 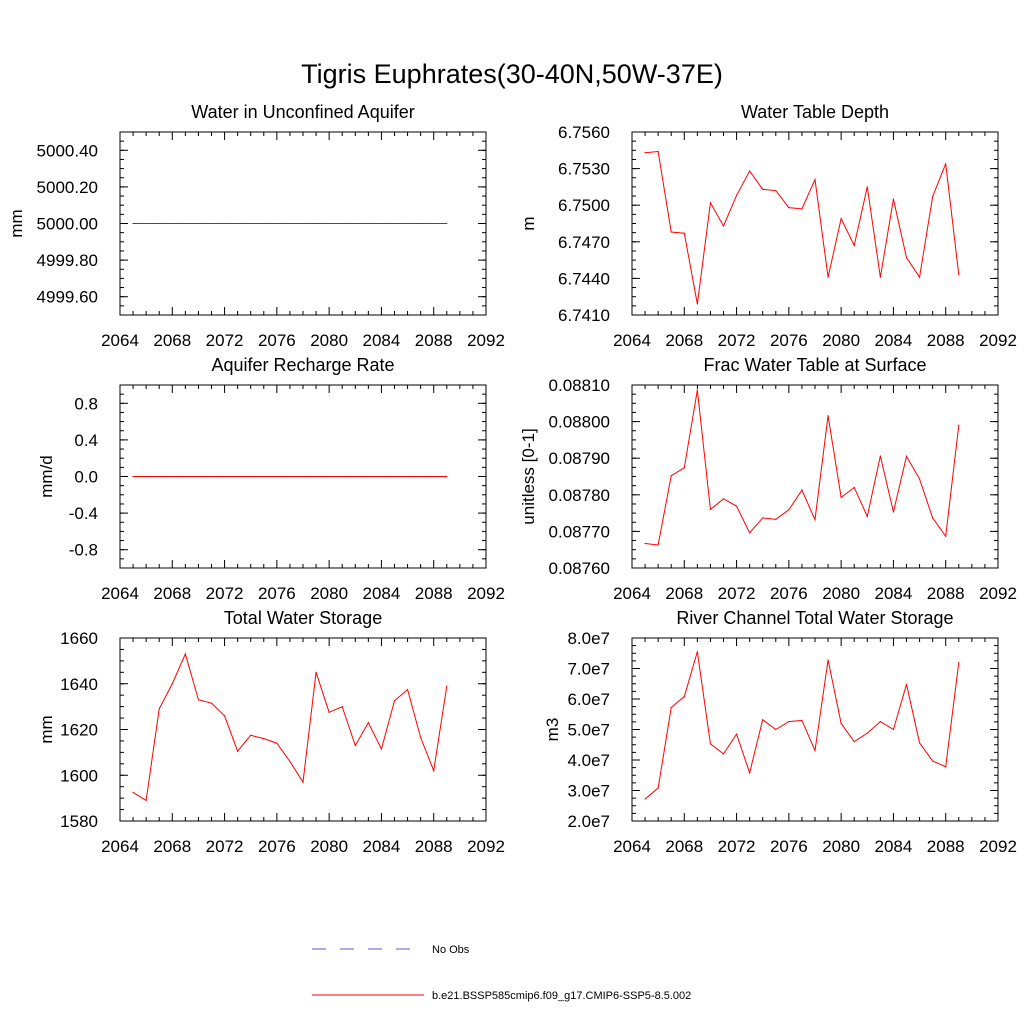 What do you see at coordinates (588, 669) in the screenshot?
I see `y-tick-label: 7.0e7` at bounding box center [588, 669].